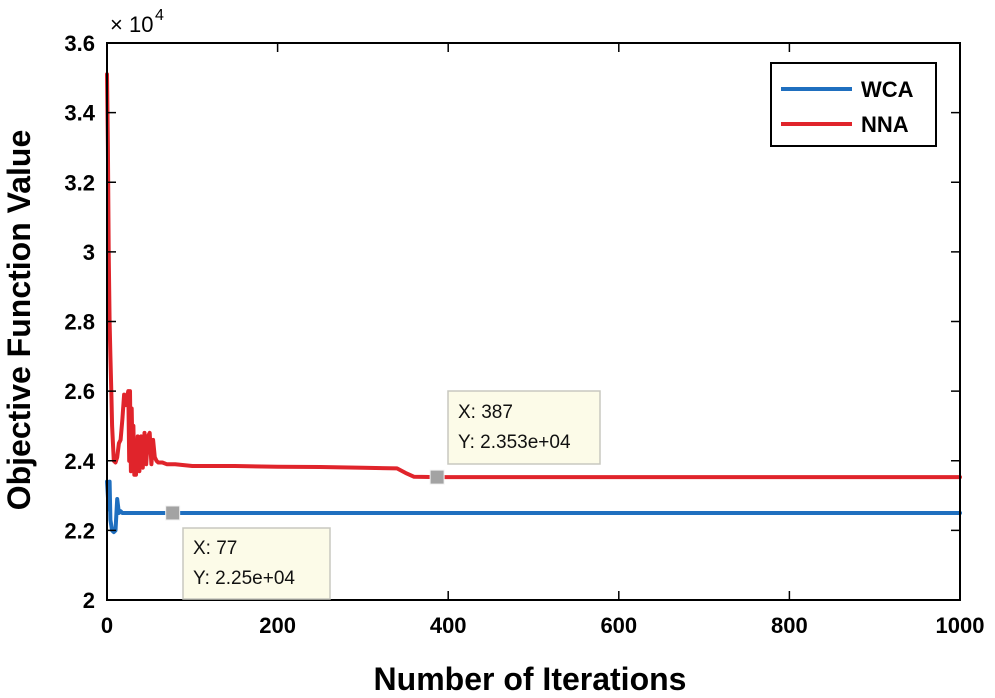  Describe the element at coordinates (79, 43) in the screenshot. I see `y-tick-label: 3.6` at that location.